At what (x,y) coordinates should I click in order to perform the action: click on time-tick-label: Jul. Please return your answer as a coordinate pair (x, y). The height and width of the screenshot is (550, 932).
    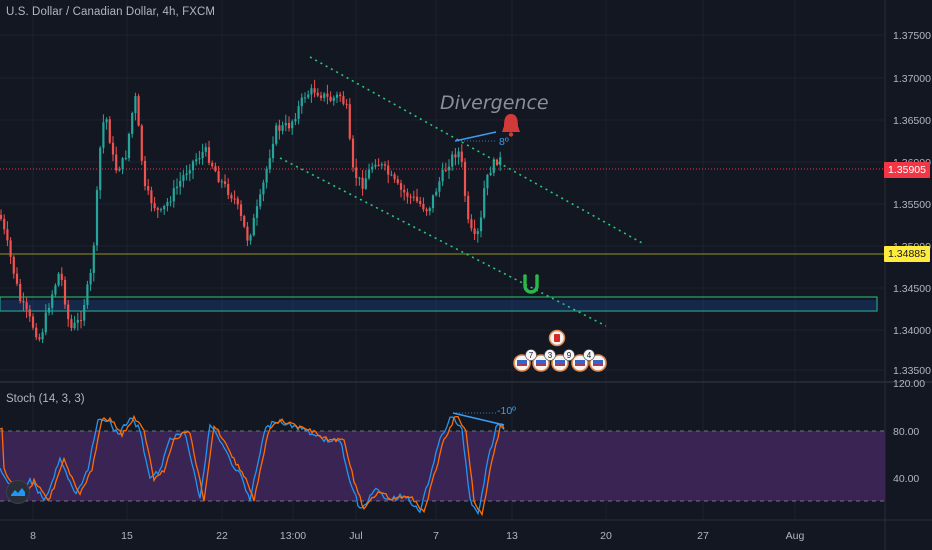
    Looking at the image, I should click on (355, 536).